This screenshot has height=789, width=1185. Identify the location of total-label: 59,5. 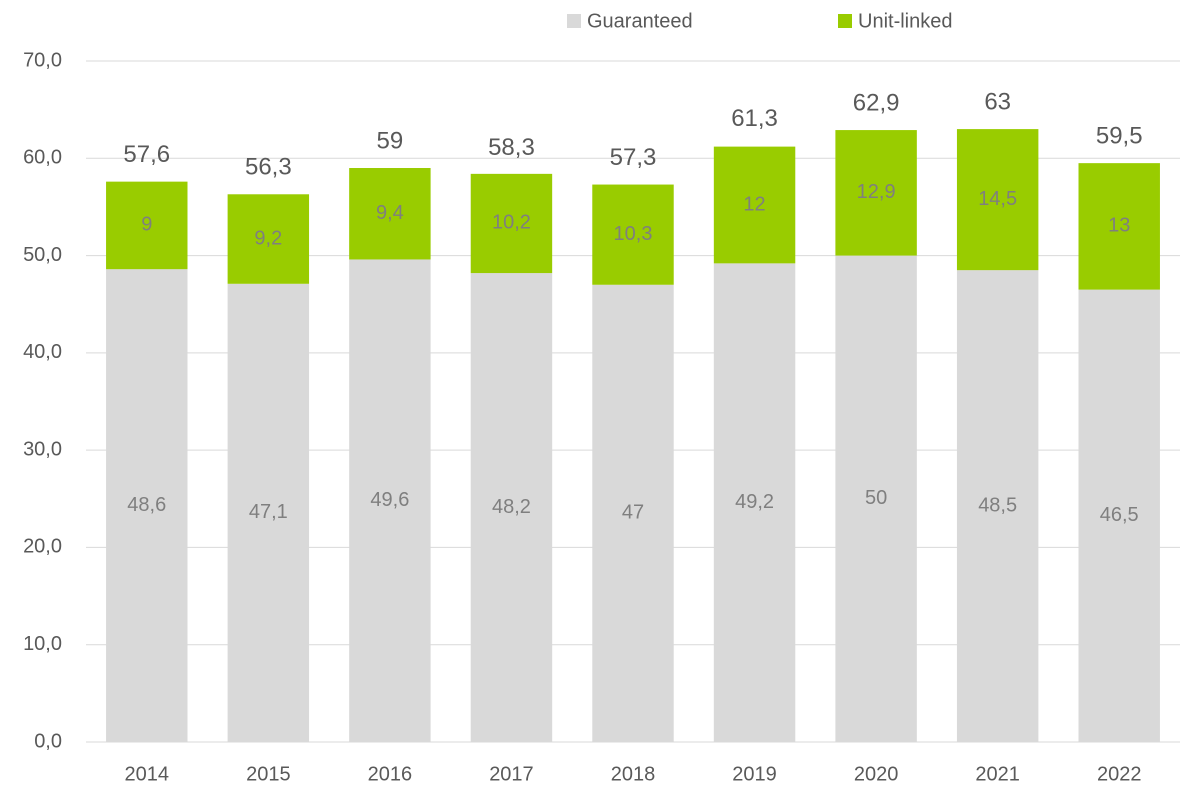
(1119, 135).